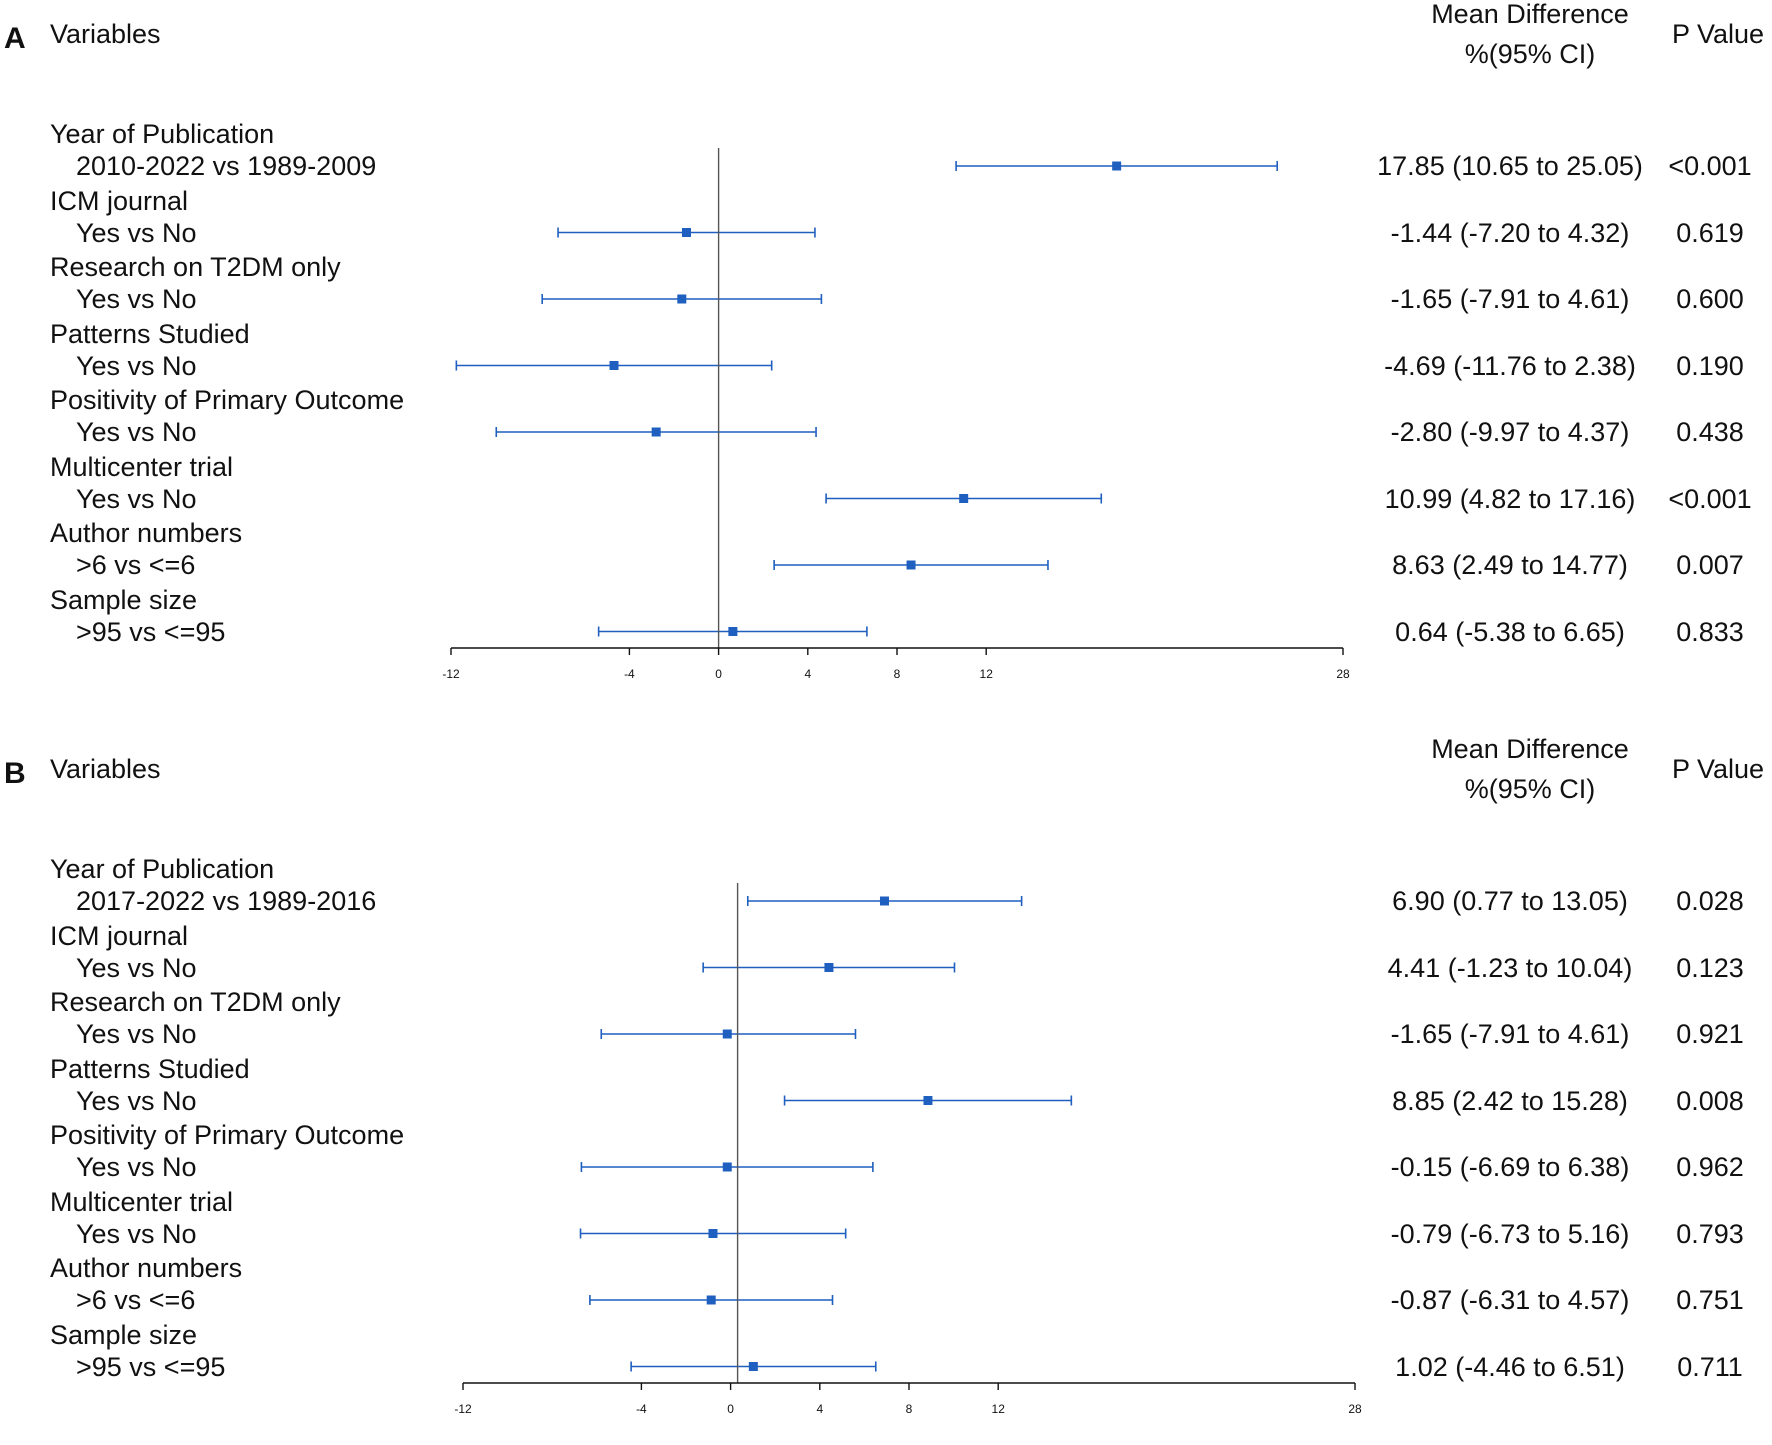 Image resolution: width=1772 pixels, height=1445 pixels. I want to click on p-value: 0.711, so click(1710, 1366).